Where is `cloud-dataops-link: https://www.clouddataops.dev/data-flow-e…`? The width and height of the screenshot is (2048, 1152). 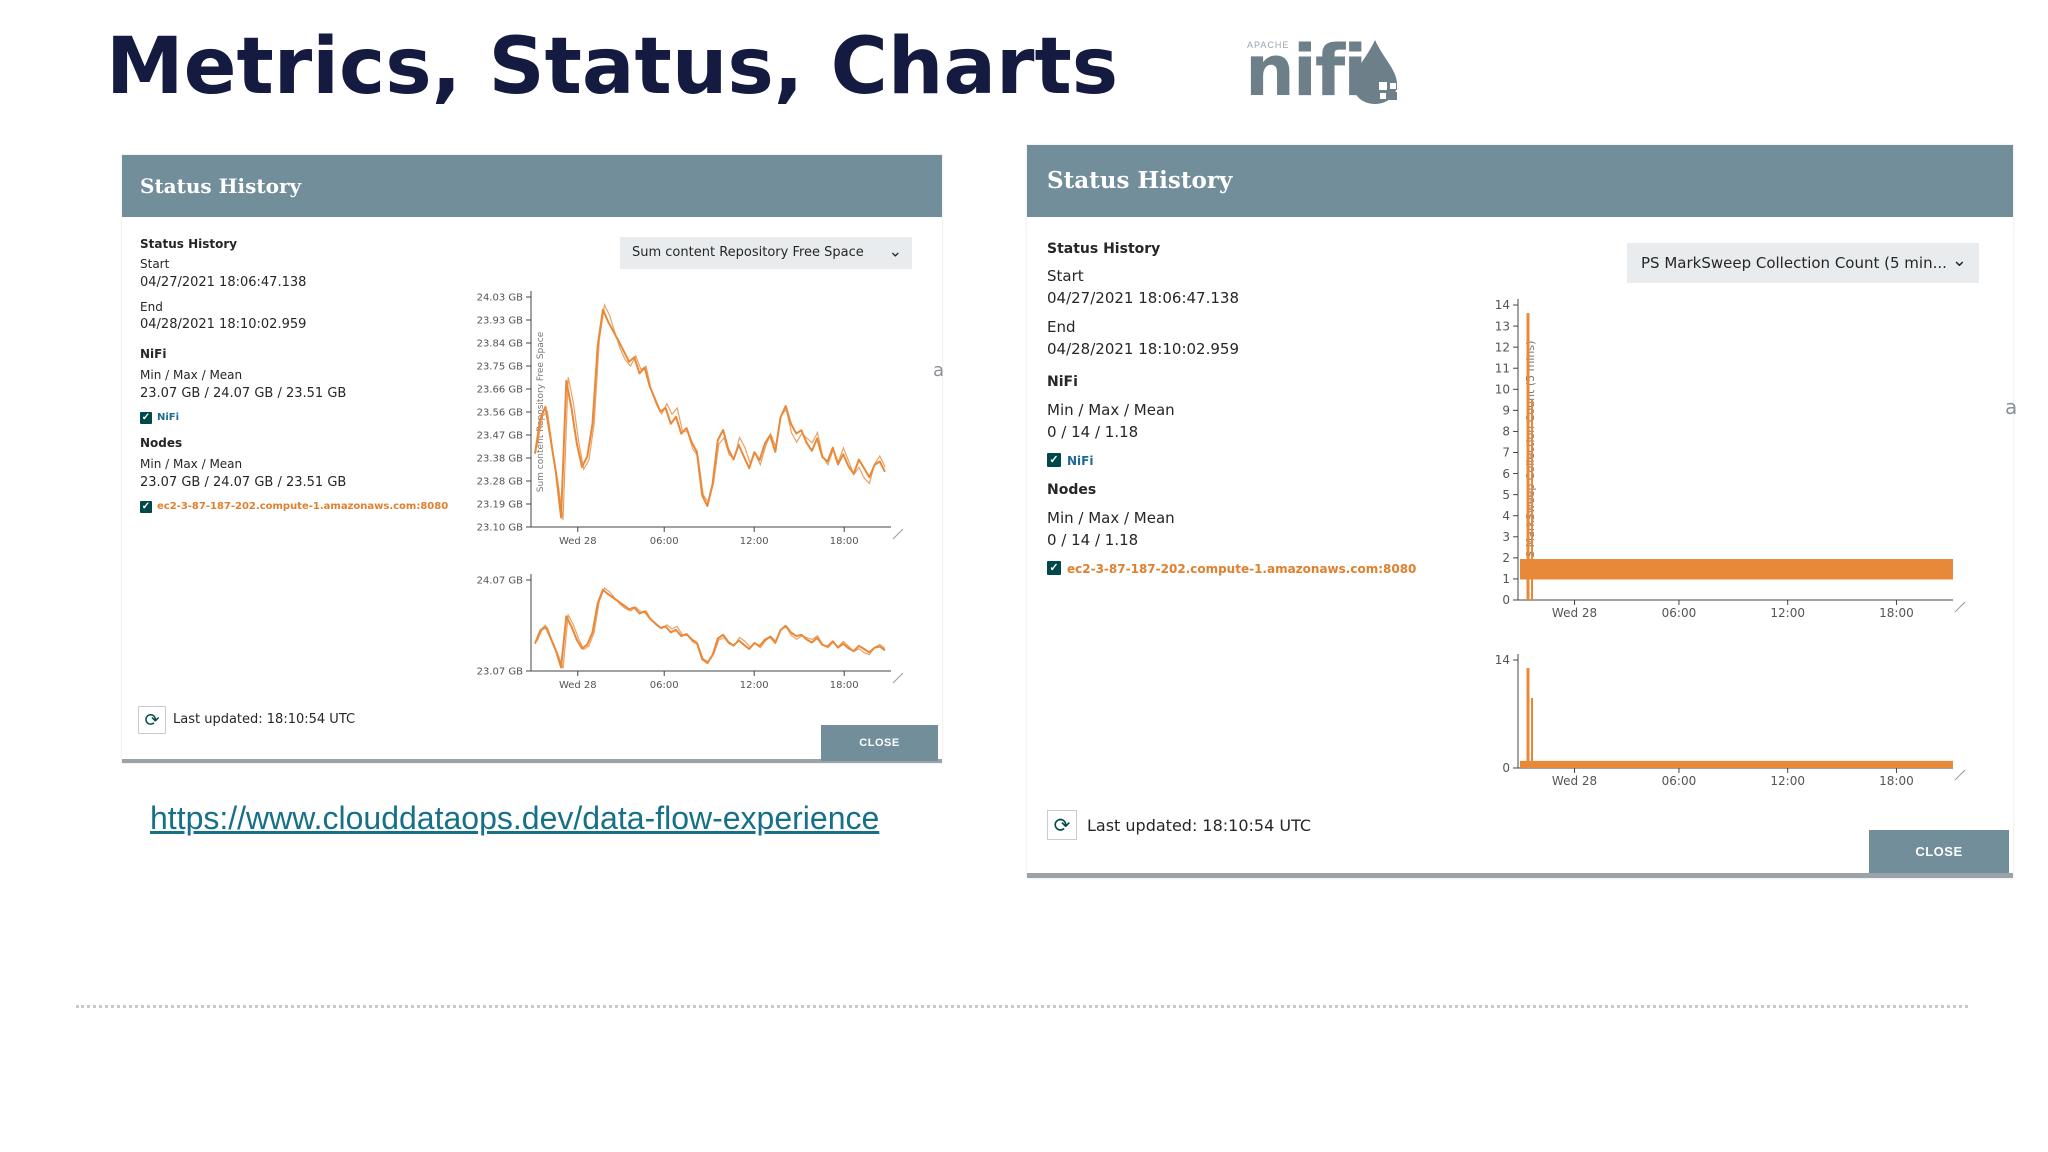 cloud-dataops-link: https://www.clouddataops.dev/data-flow-e… is located at coordinates (515, 818).